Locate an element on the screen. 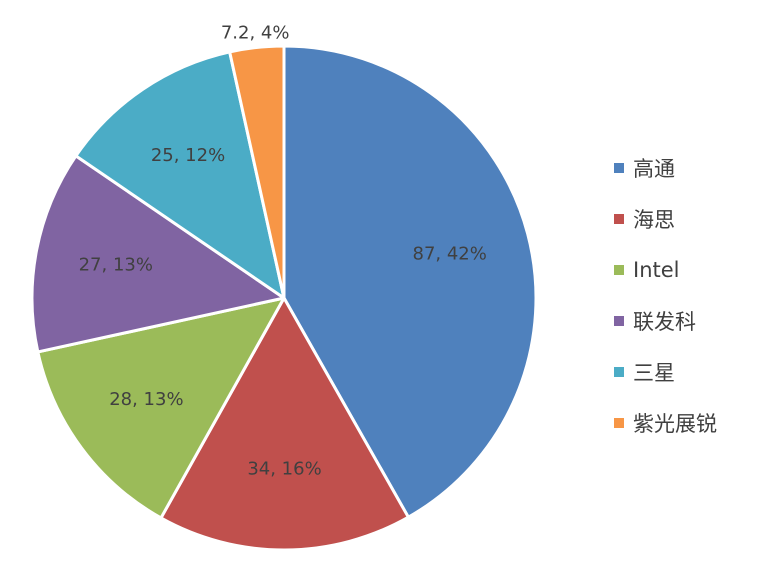 This screenshot has height=575, width=758. legend-item: Intel is located at coordinates (684, 269).